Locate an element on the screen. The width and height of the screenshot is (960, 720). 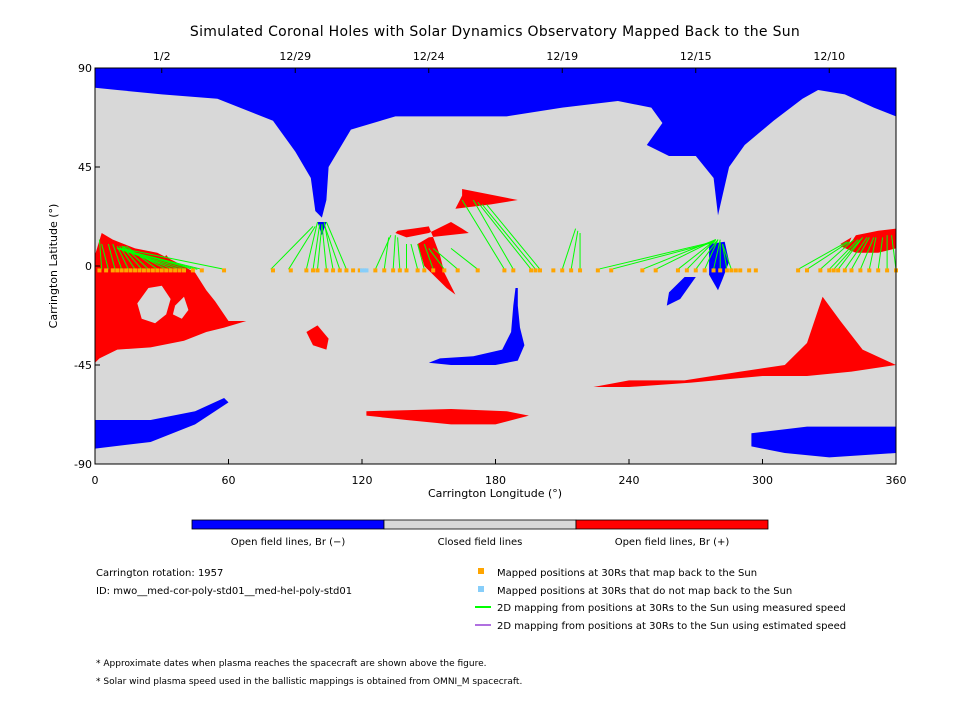
x-tick-label: 360 is located at coordinates (896, 480).